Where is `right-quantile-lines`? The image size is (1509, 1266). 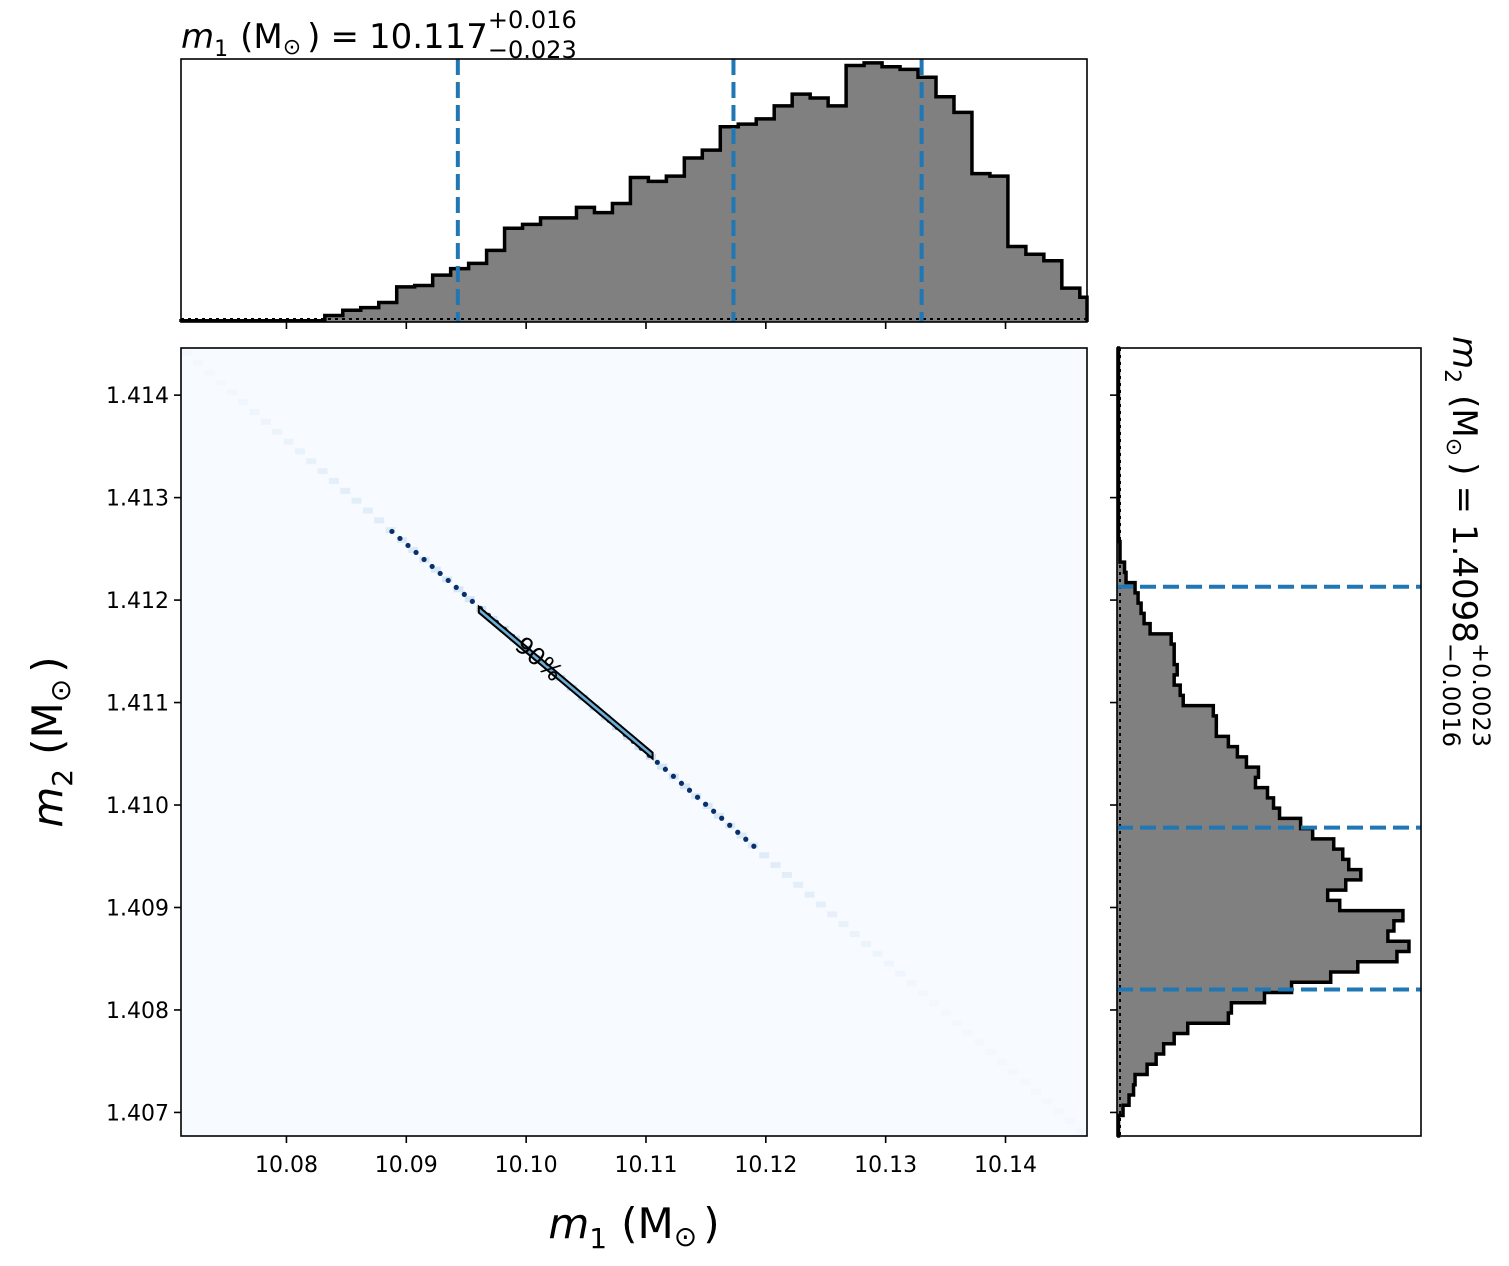
right-quantile-lines is located at coordinates (1269, 788).